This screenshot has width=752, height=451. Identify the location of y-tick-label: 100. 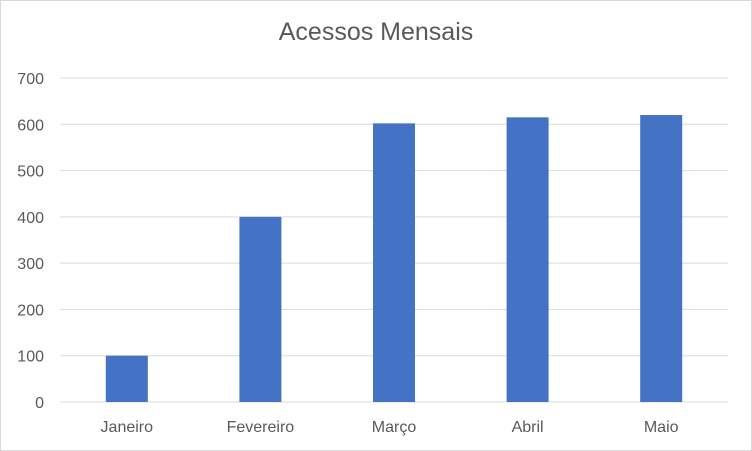
(30, 357).